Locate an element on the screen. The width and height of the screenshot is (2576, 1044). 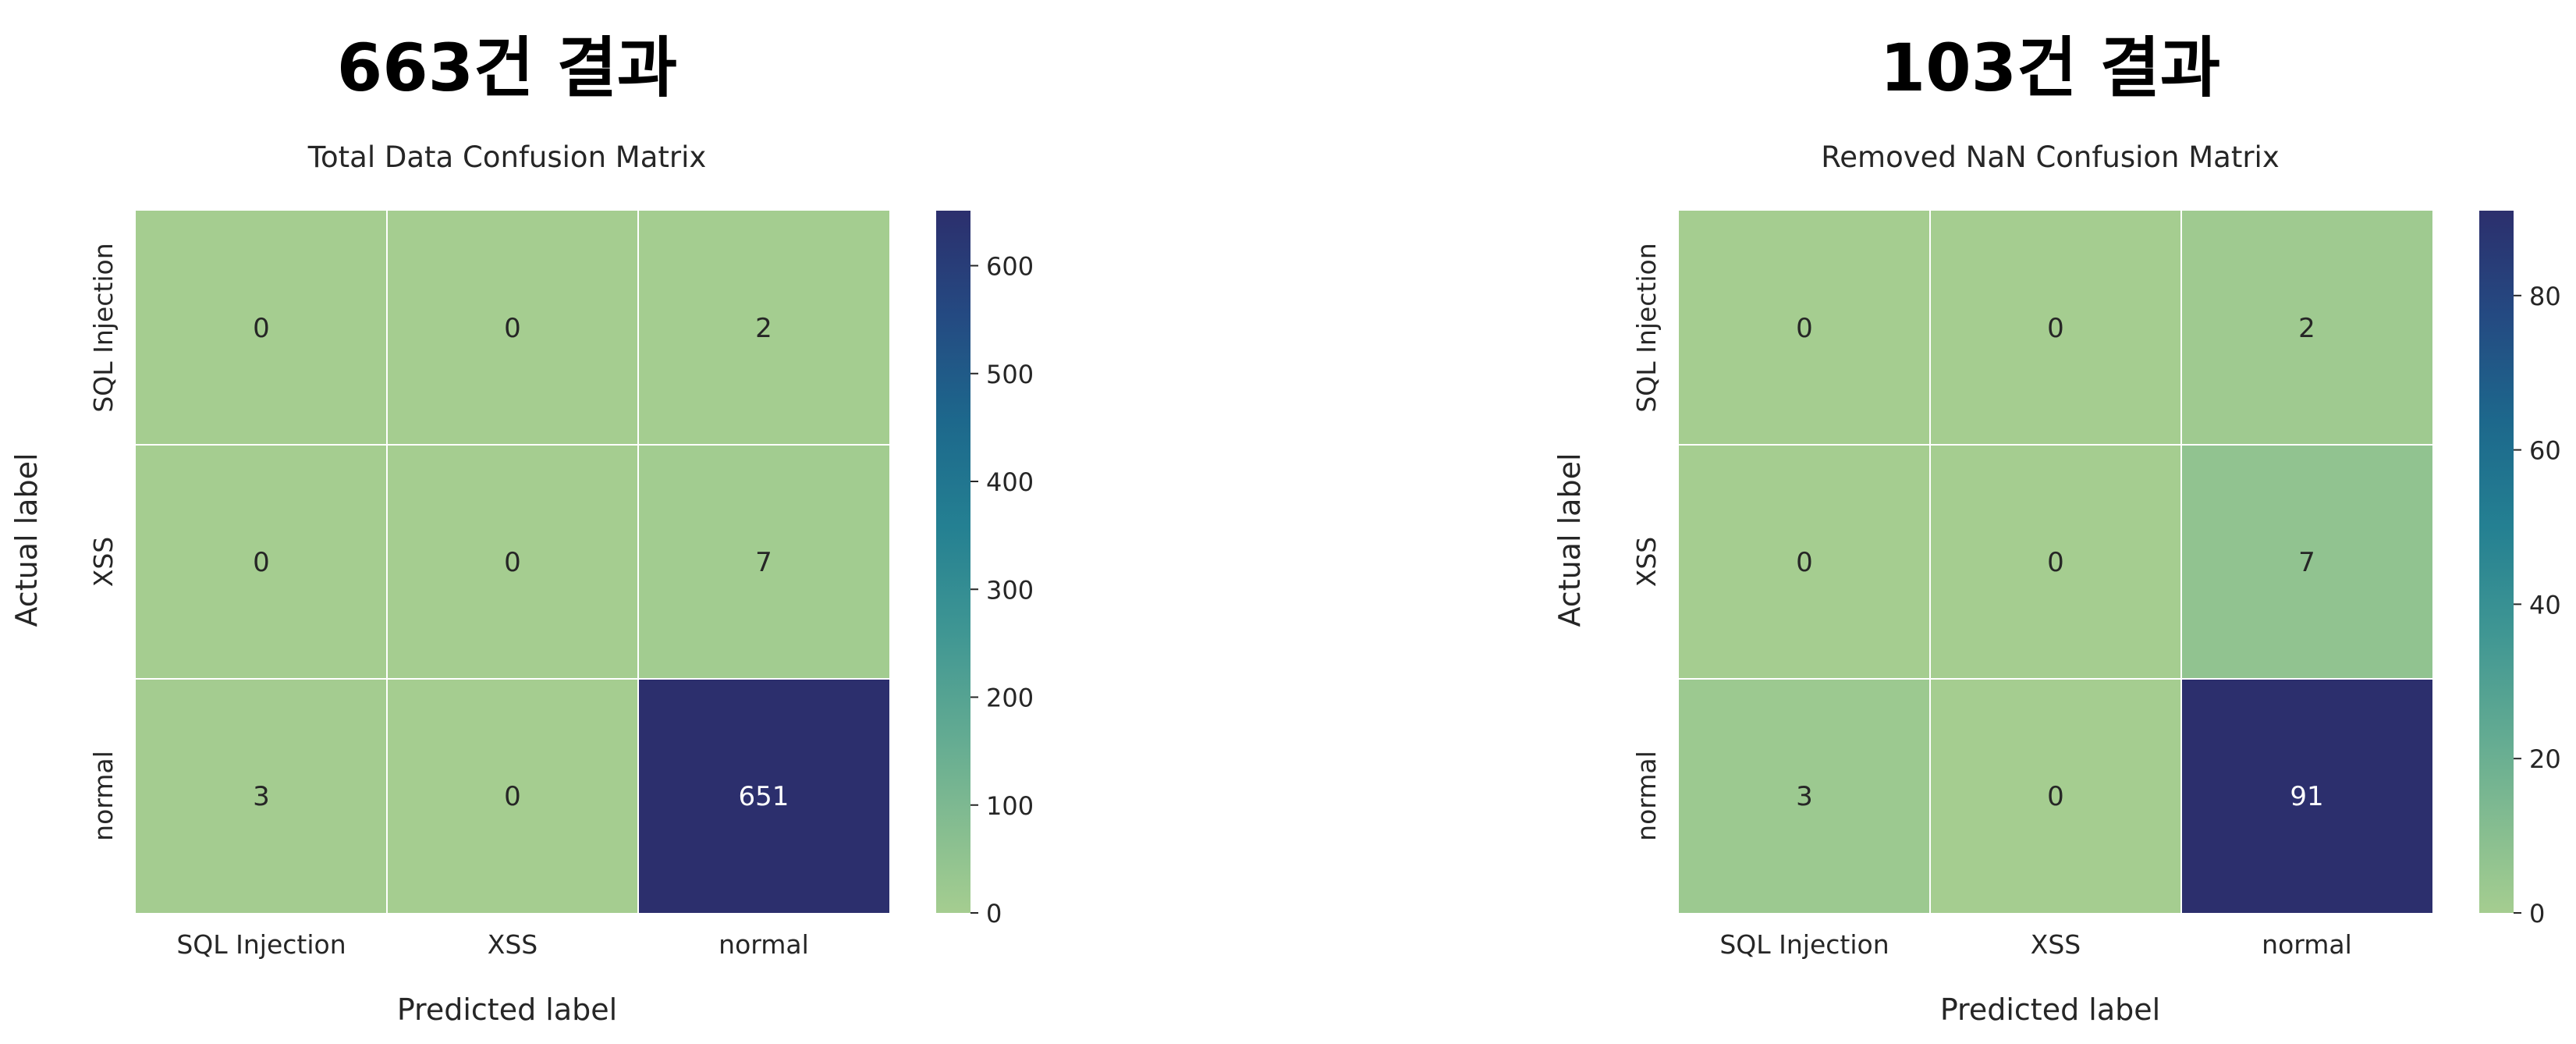
colorbar-tick-label: 80 is located at coordinates (2545, 296).